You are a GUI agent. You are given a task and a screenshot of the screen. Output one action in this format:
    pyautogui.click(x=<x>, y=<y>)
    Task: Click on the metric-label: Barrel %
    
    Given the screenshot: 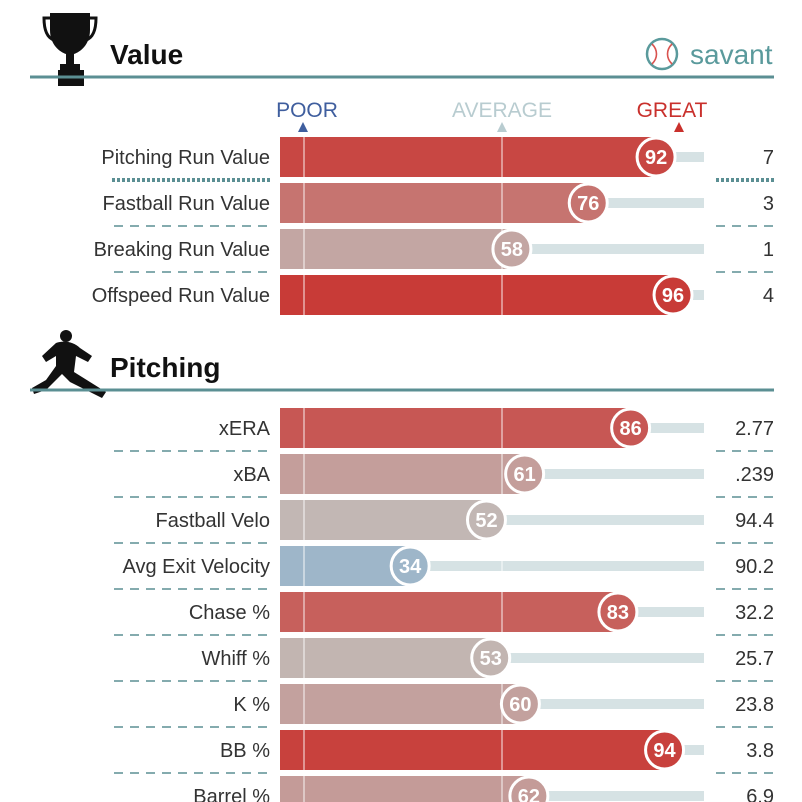 What is the action you would take?
    pyautogui.click(x=231, y=794)
    